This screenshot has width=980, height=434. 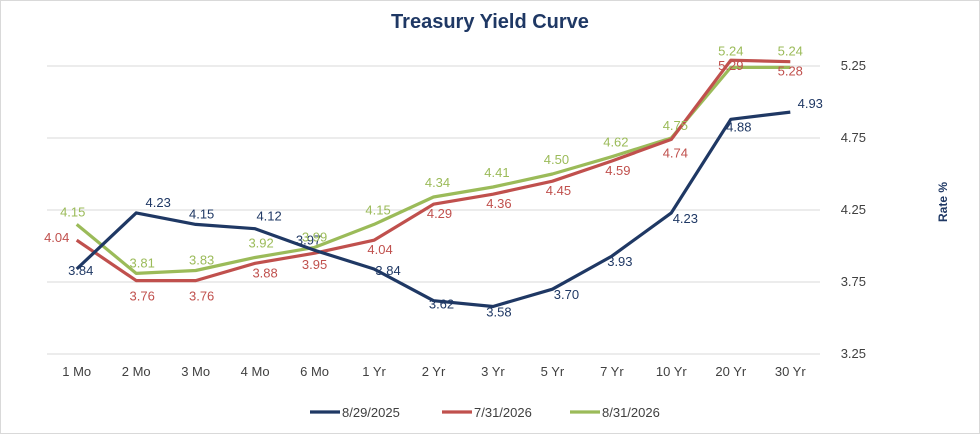 I want to click on legend: 8/29/2025 7/31/2026 8/31/2026, so click(x=485, y=412).